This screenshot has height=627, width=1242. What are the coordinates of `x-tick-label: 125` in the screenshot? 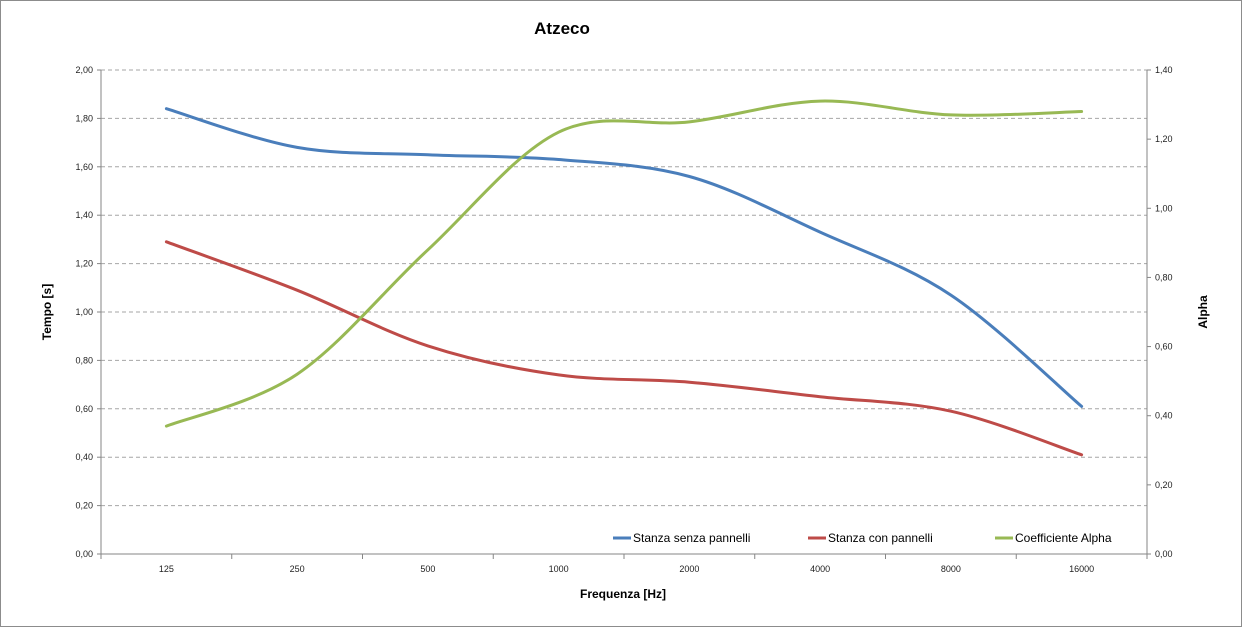 It's located at (166, 569).